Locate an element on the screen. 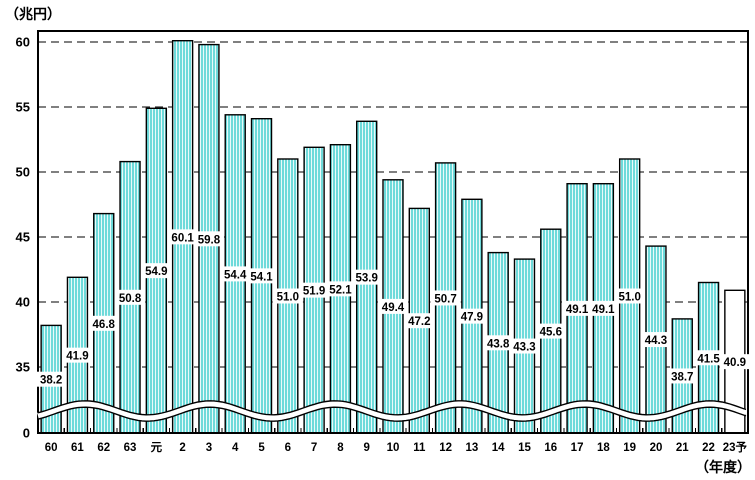 The width and height of the screenshot is (755, 480). x-tick-label: 22 is located at coordinates (708, 448).